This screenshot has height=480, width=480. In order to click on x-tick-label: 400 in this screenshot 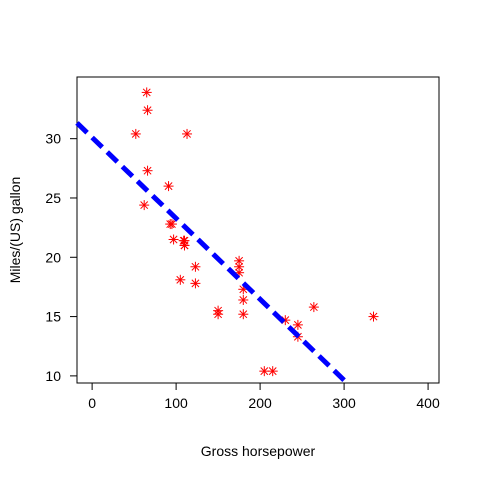, I will do `click(428, 403)`.